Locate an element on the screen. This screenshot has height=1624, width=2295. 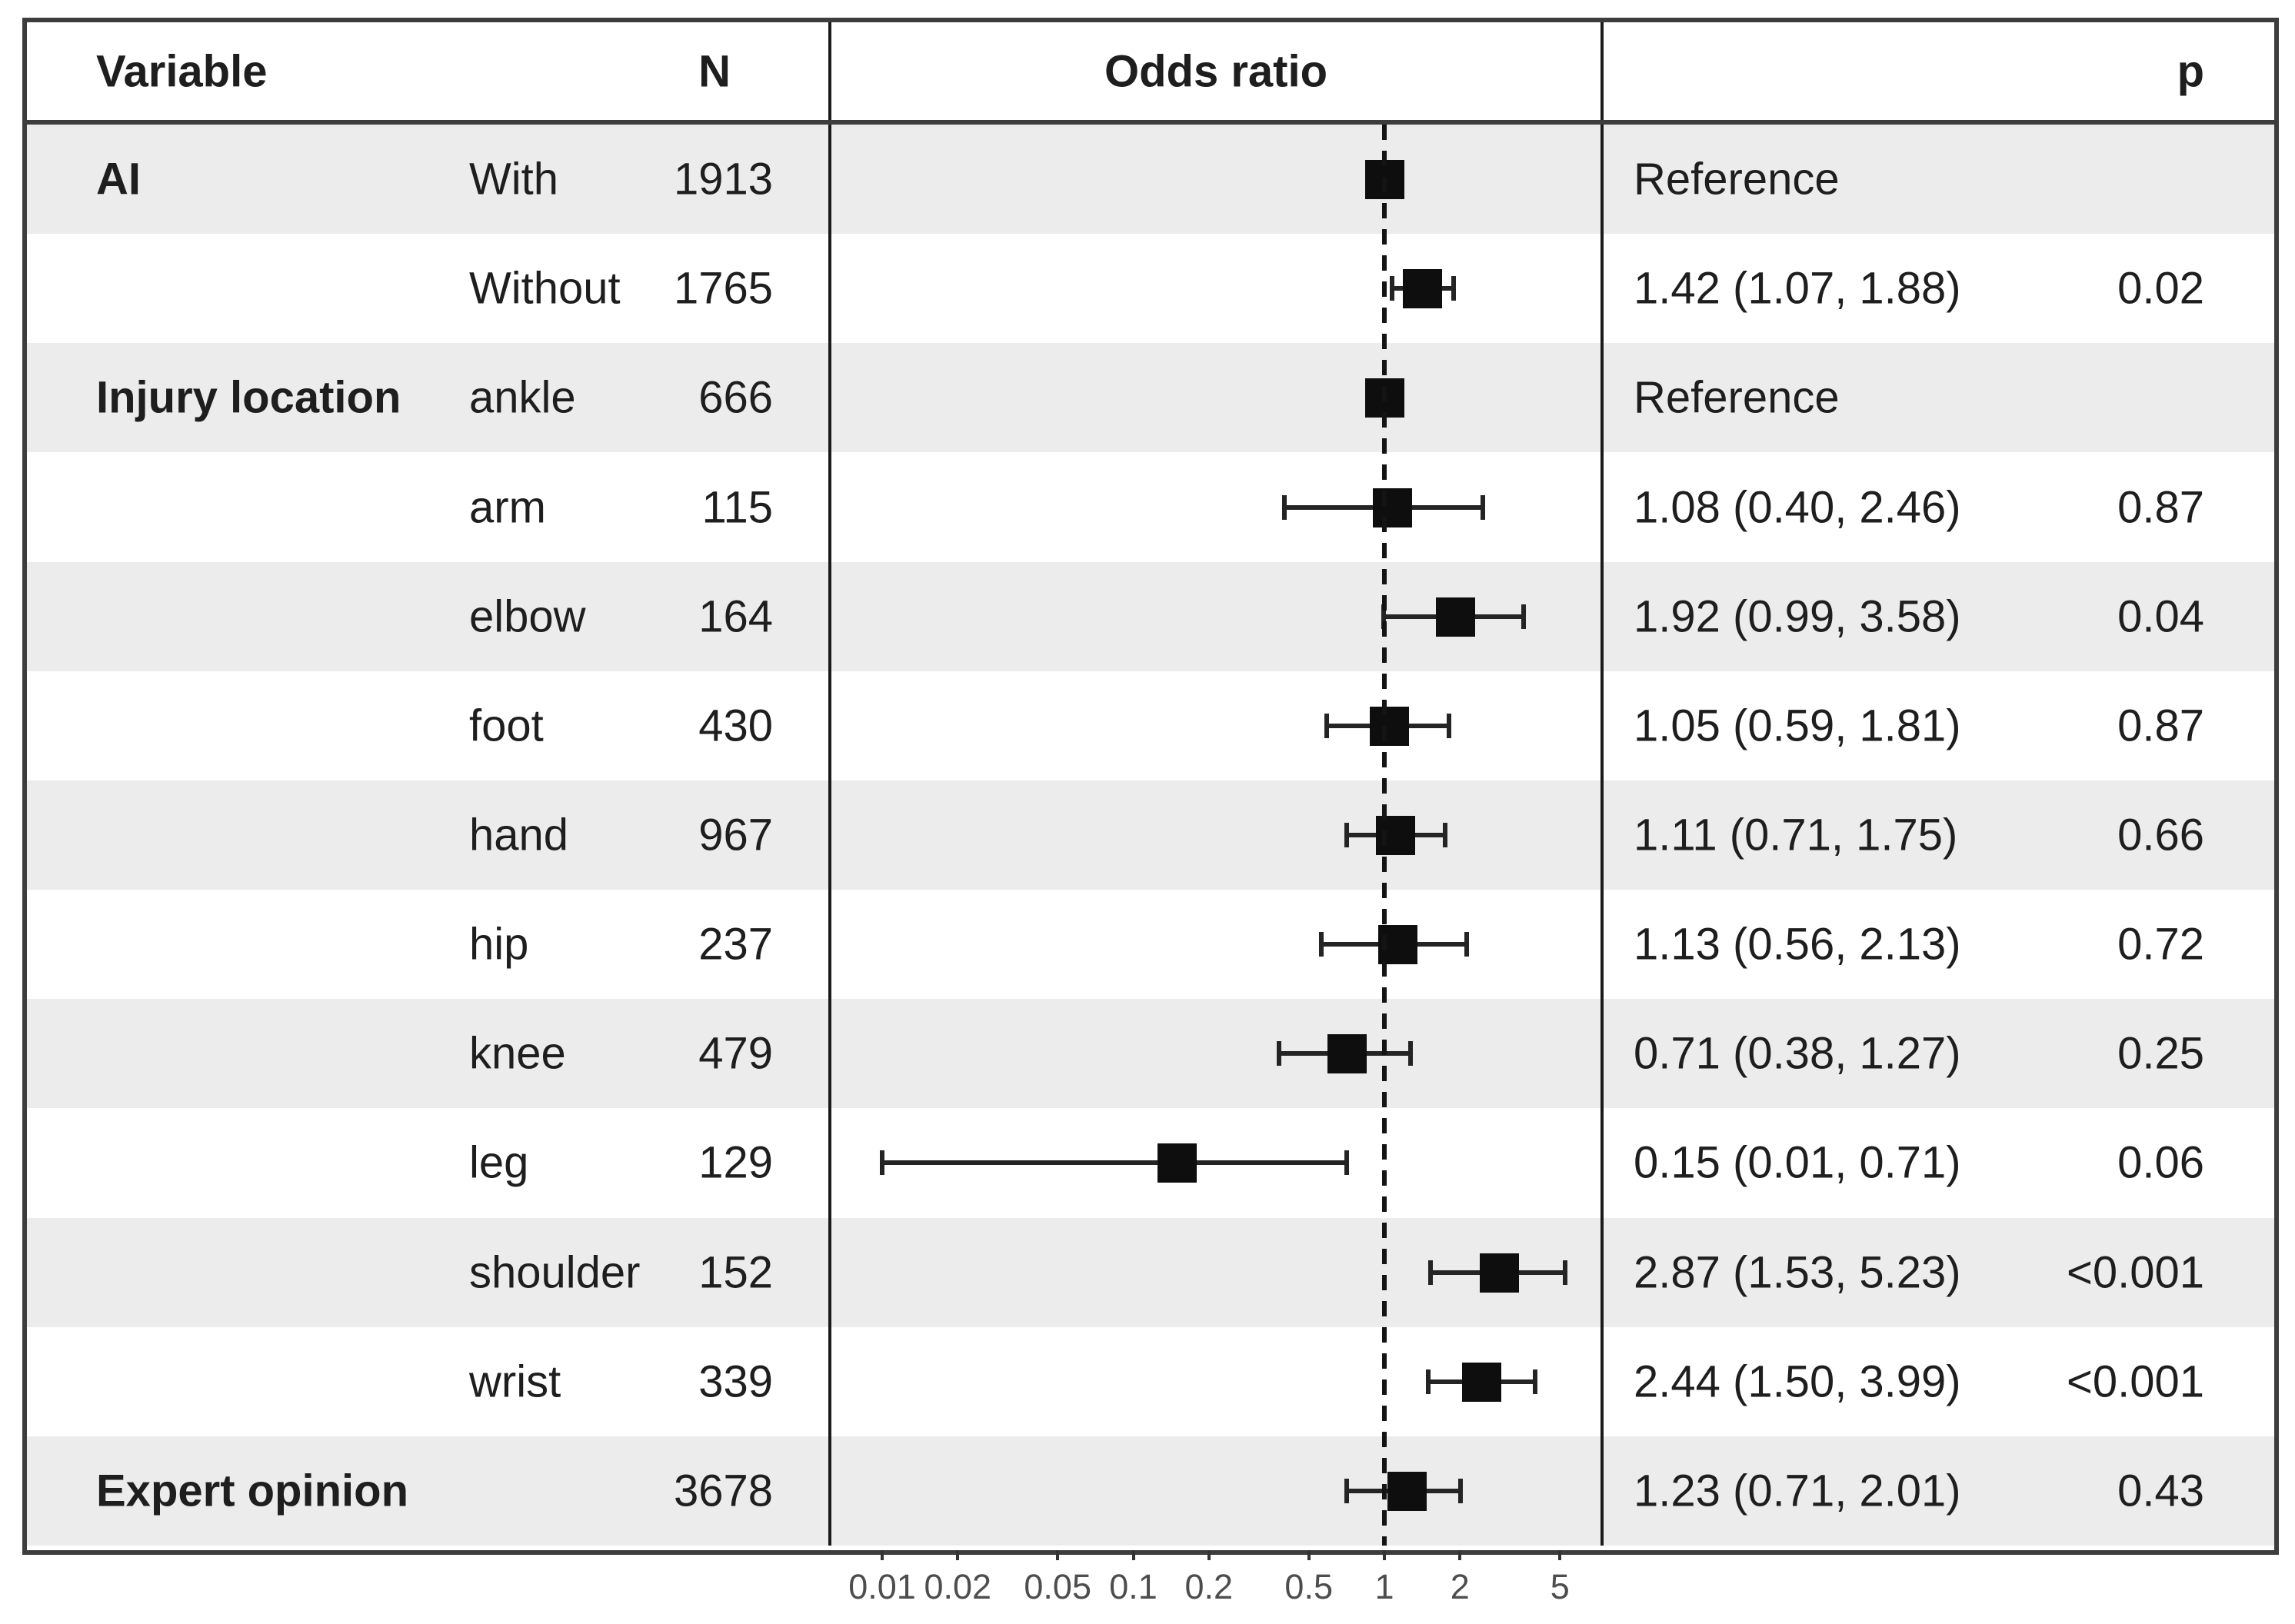
table-row: foot 430 1.05 (0.59, 1.81) 0.87 is located at coordinates (1150, 725).